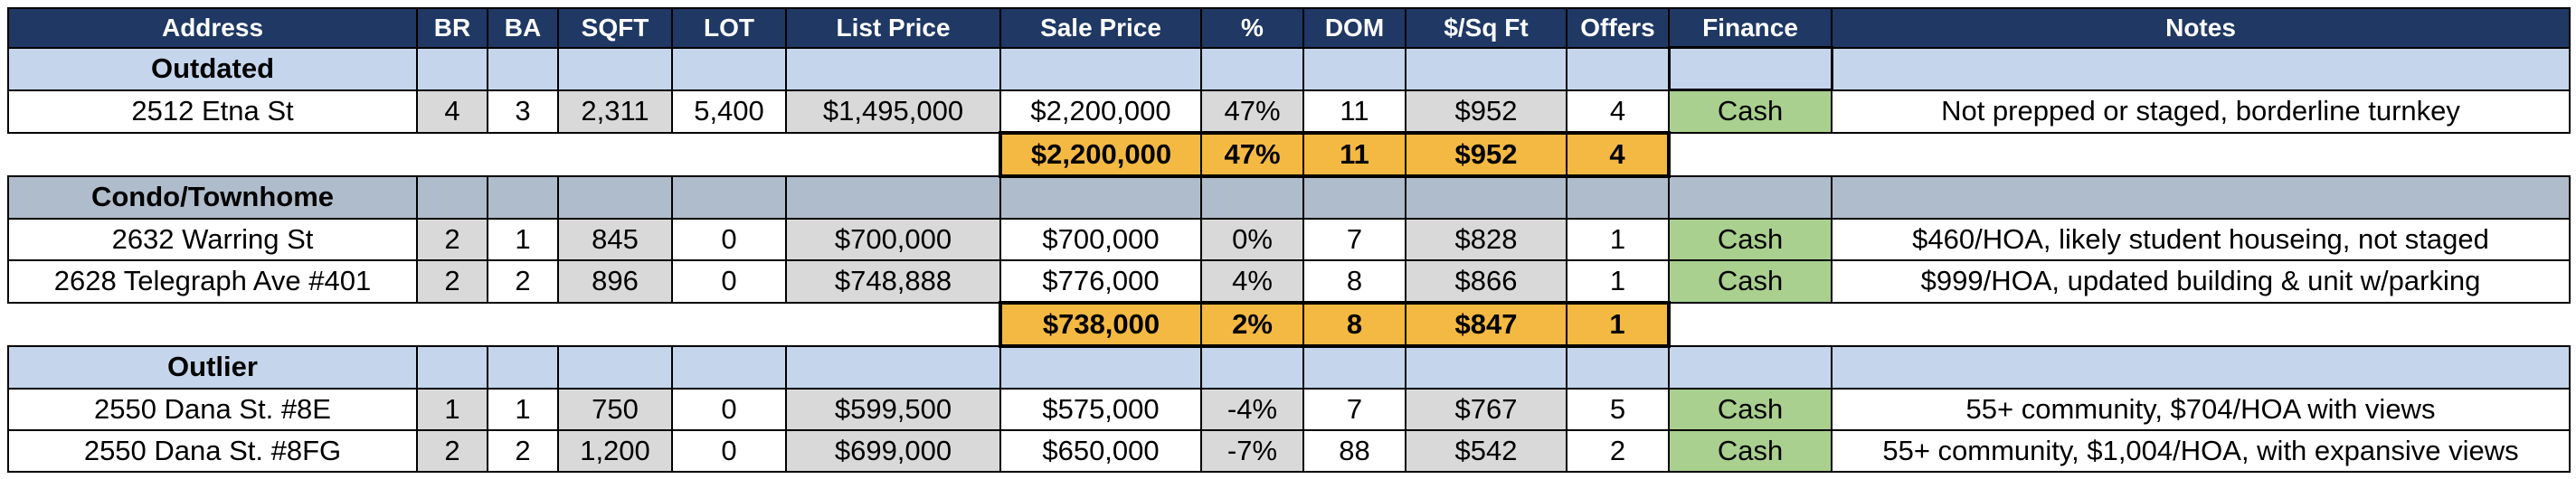  What do you see at coordinates (1354, 28) in the screenshot?
I see `header-dom: DOM` at bounding box center [1354, 28].